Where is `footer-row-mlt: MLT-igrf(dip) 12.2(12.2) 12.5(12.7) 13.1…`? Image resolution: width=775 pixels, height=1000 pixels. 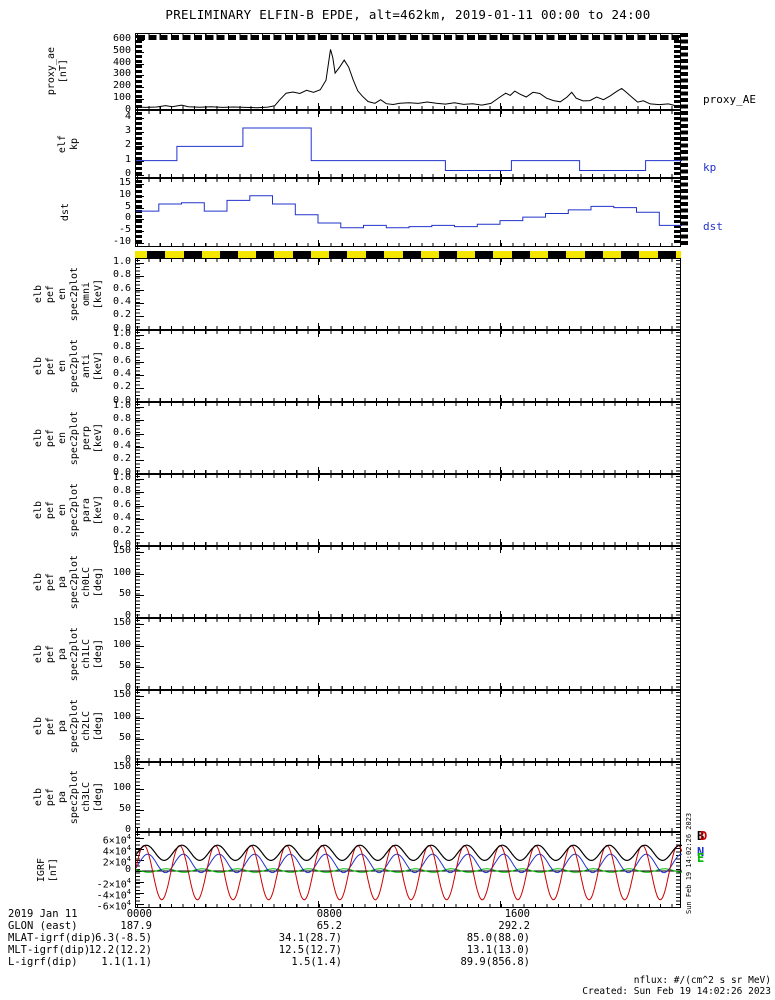
footer-row-mlt: MLT-igrf(dip) 12.2(12.2) 12.5(12.7) 13.1… is located at coordinates (387, 950).